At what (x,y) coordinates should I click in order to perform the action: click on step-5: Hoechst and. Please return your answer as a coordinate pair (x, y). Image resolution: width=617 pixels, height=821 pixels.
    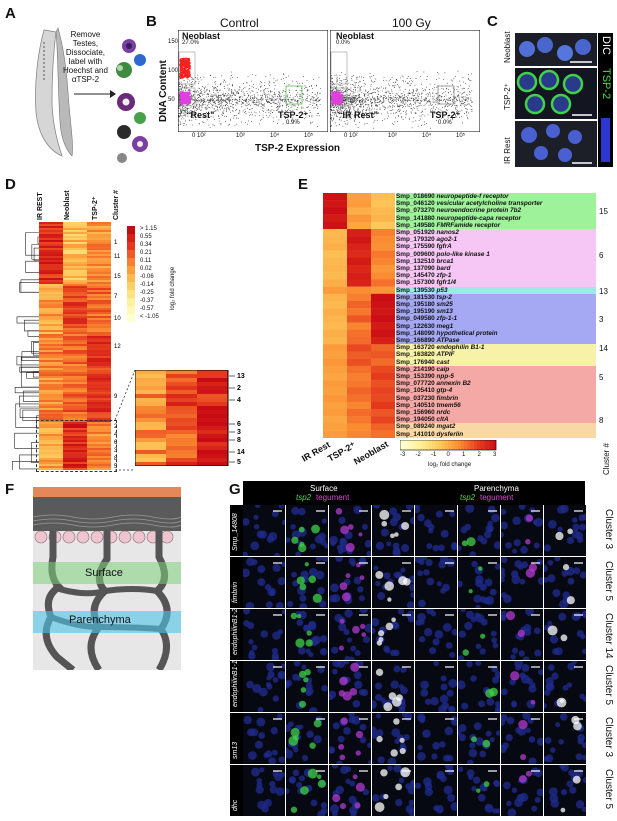
    Looking at the image, I should click on (85, 70).